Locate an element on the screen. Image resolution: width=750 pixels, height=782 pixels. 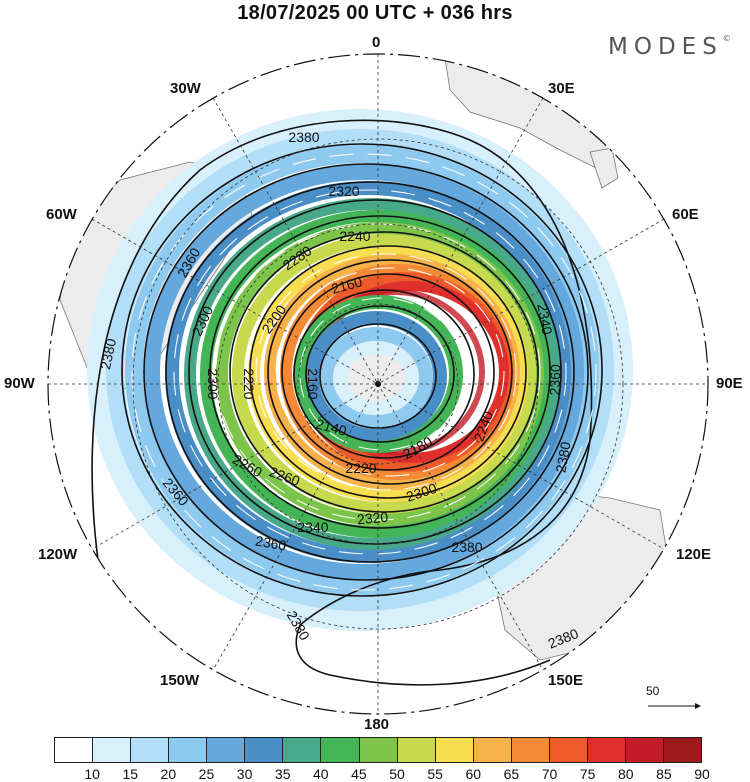
colorbar-tick-label: 75 is located at coordinates (587, 774).